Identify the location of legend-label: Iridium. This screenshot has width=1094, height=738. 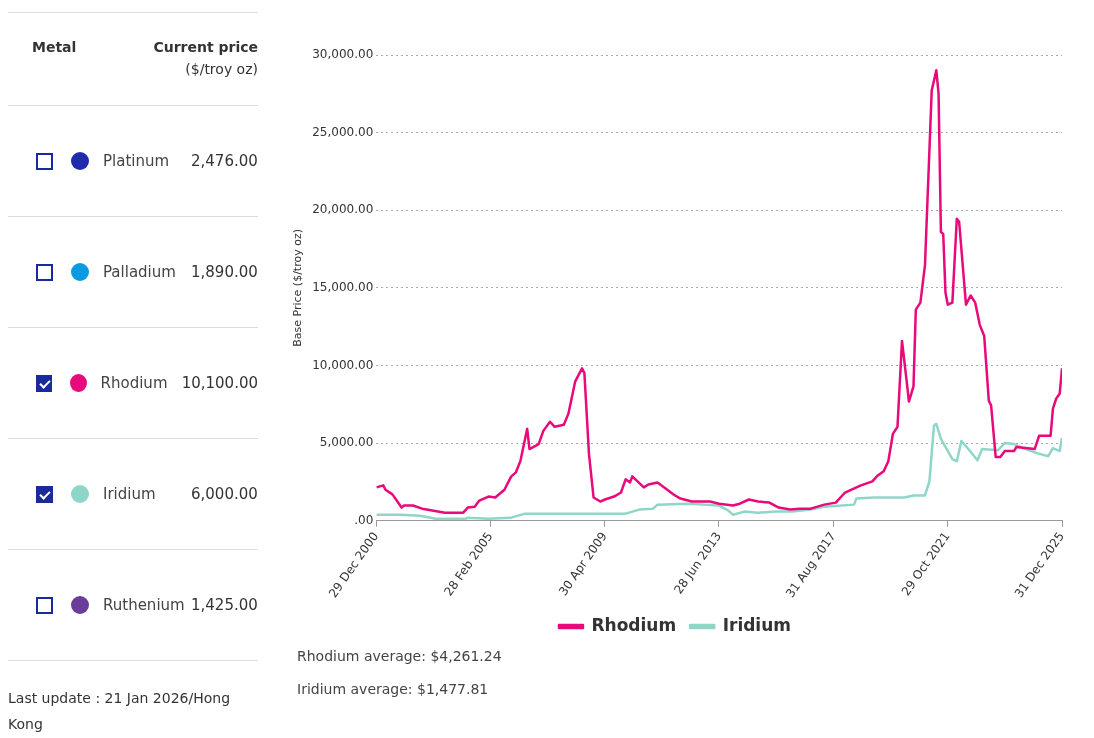
(757, 624).